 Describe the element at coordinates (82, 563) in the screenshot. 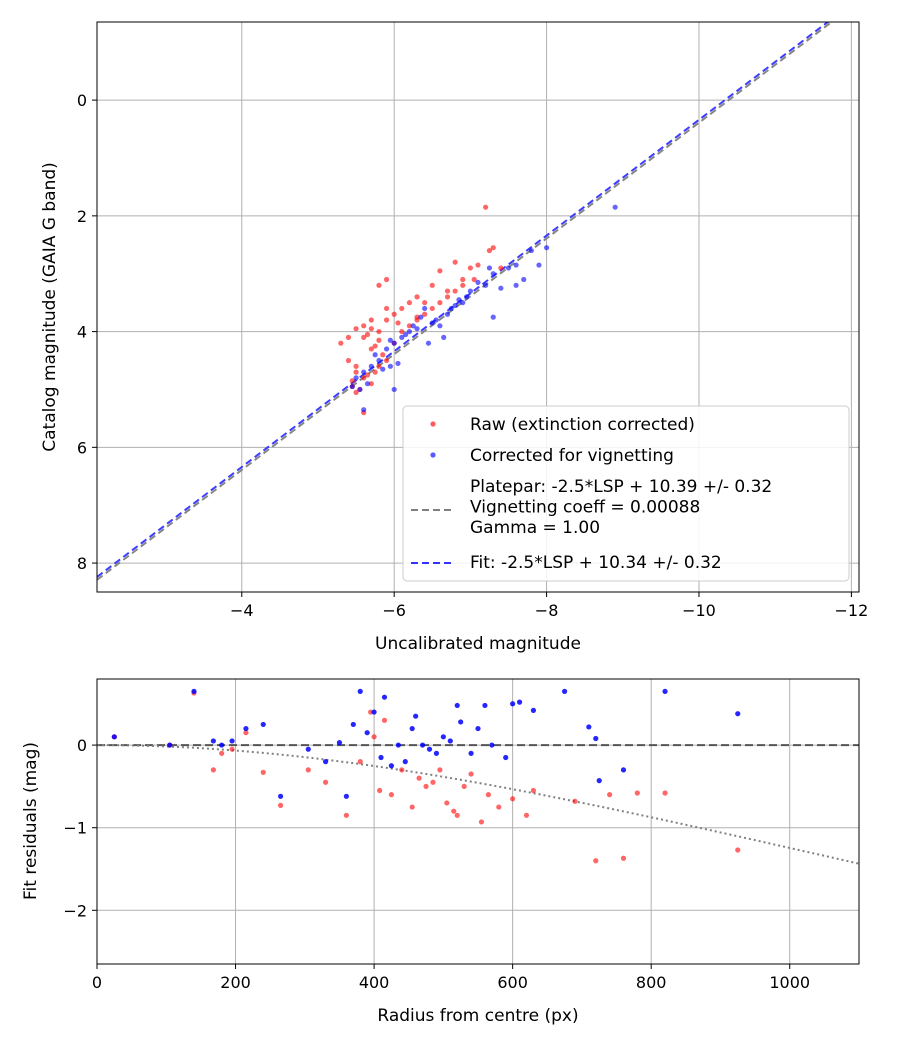

I see `top-y-tick-label: 8` at that location.